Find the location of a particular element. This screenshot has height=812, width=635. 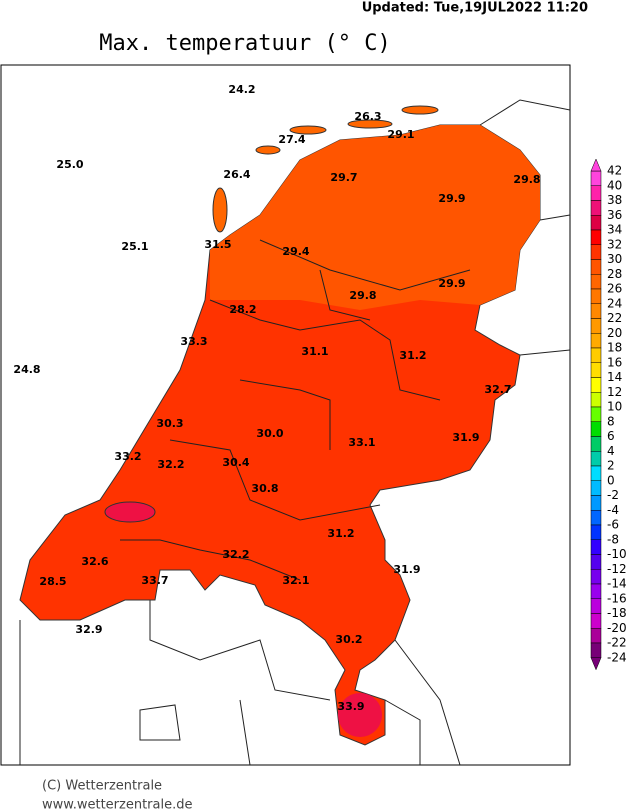

station-value: 25.0 is located at coordinates (69, 164).